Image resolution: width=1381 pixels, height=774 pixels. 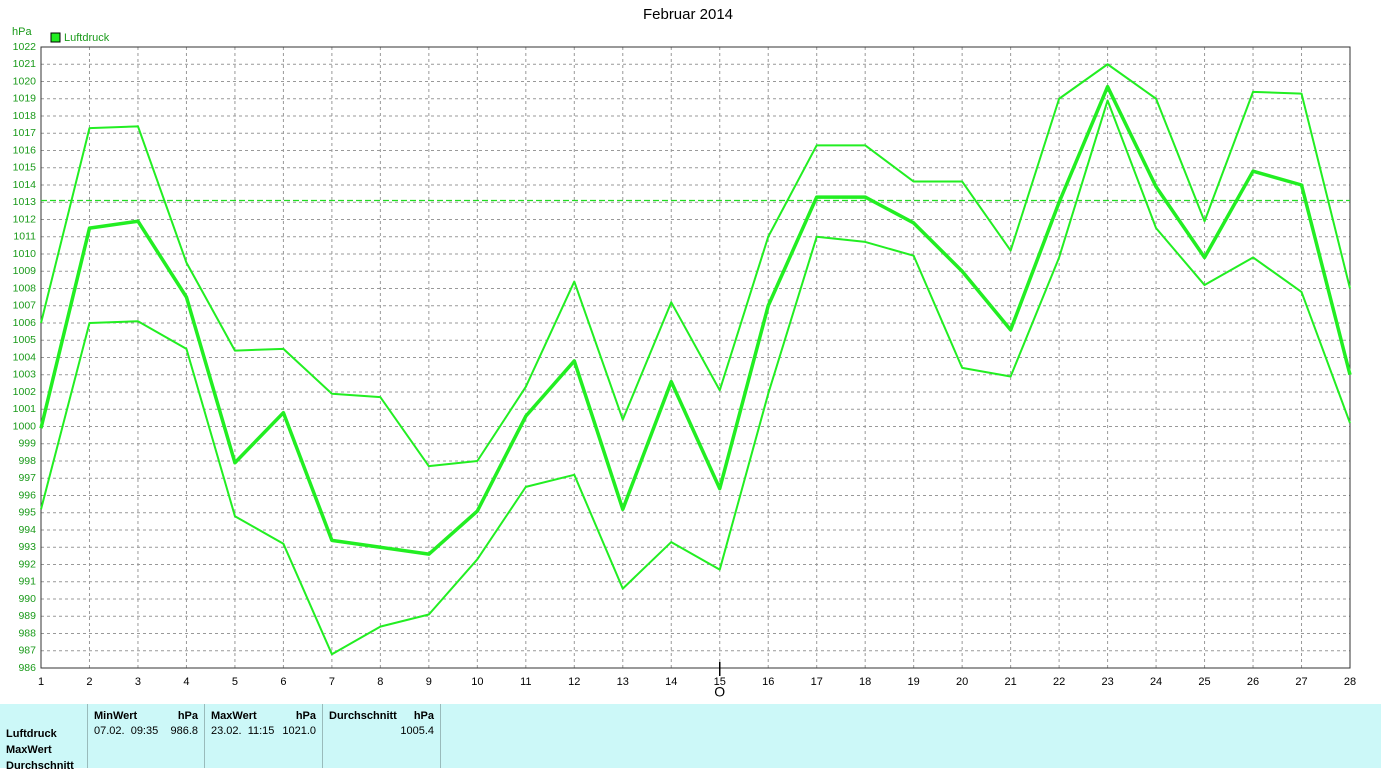 What do you see at coordinates (234, 716) in the screenshot?
I see `col-header: MaxWert` at bounding box center [234, 716].